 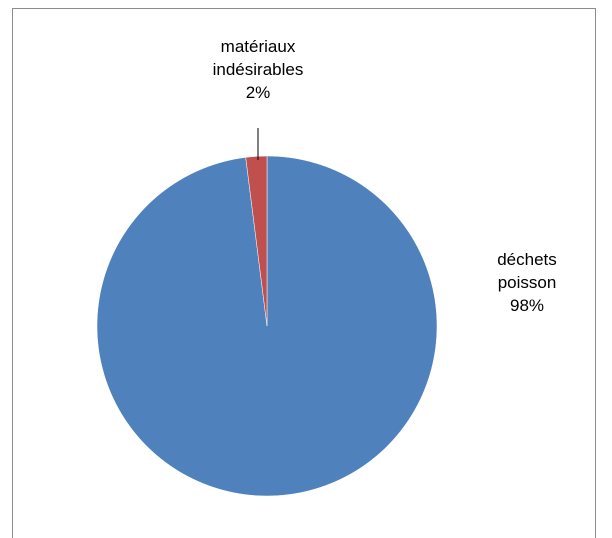 What do you see at coordinates (258, 92) in the screenshot?
I see `slice-value: 2%` at bounding box center [258, 92].